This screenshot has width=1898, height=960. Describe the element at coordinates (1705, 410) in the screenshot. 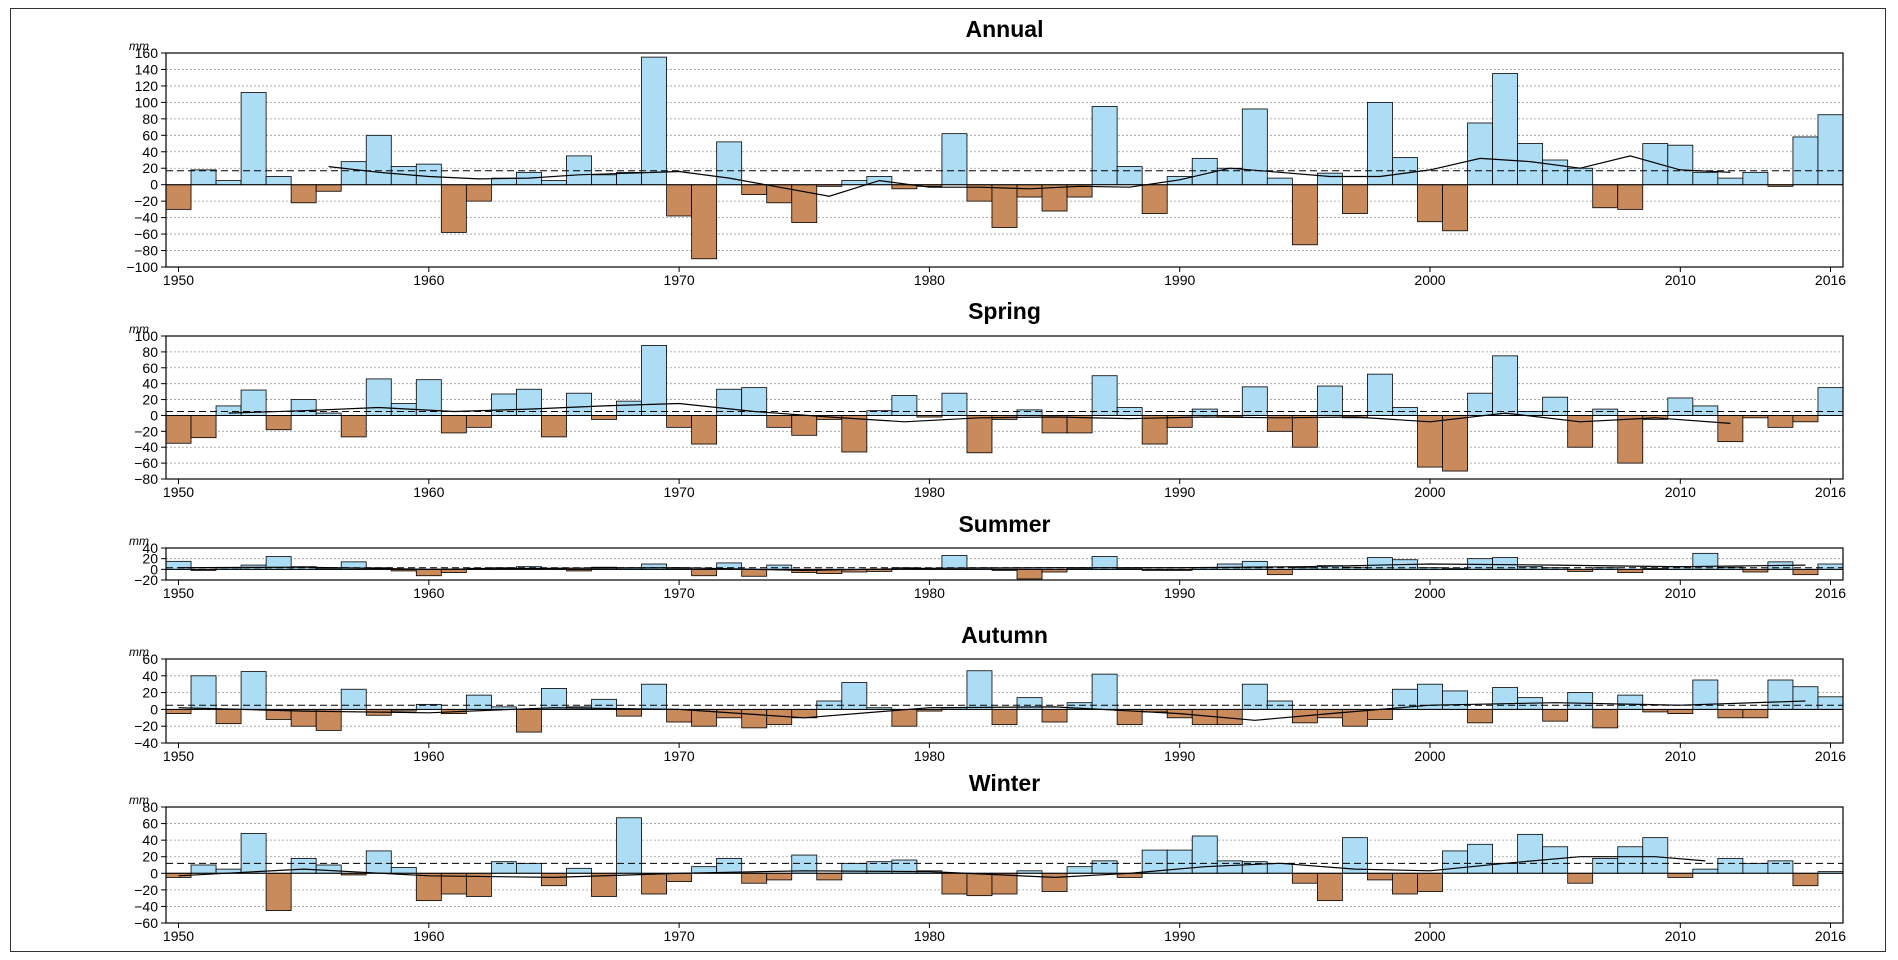

I see `bar-2011` at that location.